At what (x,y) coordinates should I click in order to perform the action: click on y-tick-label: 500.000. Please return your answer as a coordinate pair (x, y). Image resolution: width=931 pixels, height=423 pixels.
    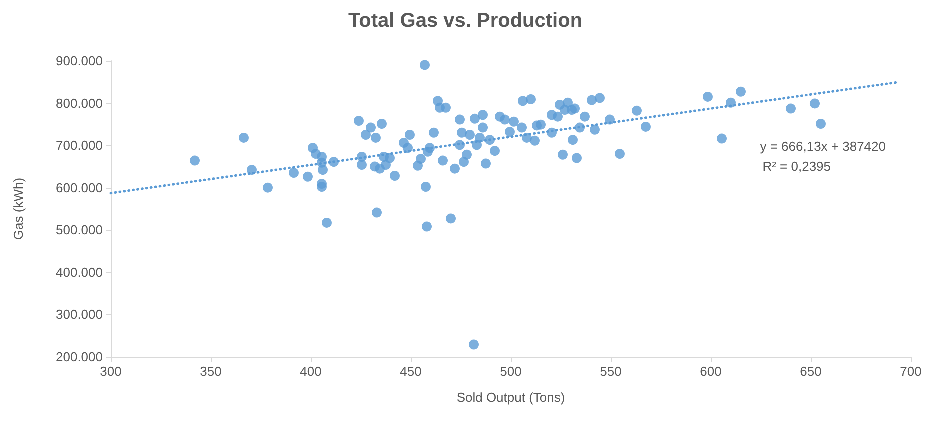
    Looking at the image, I should click on (79, 230).